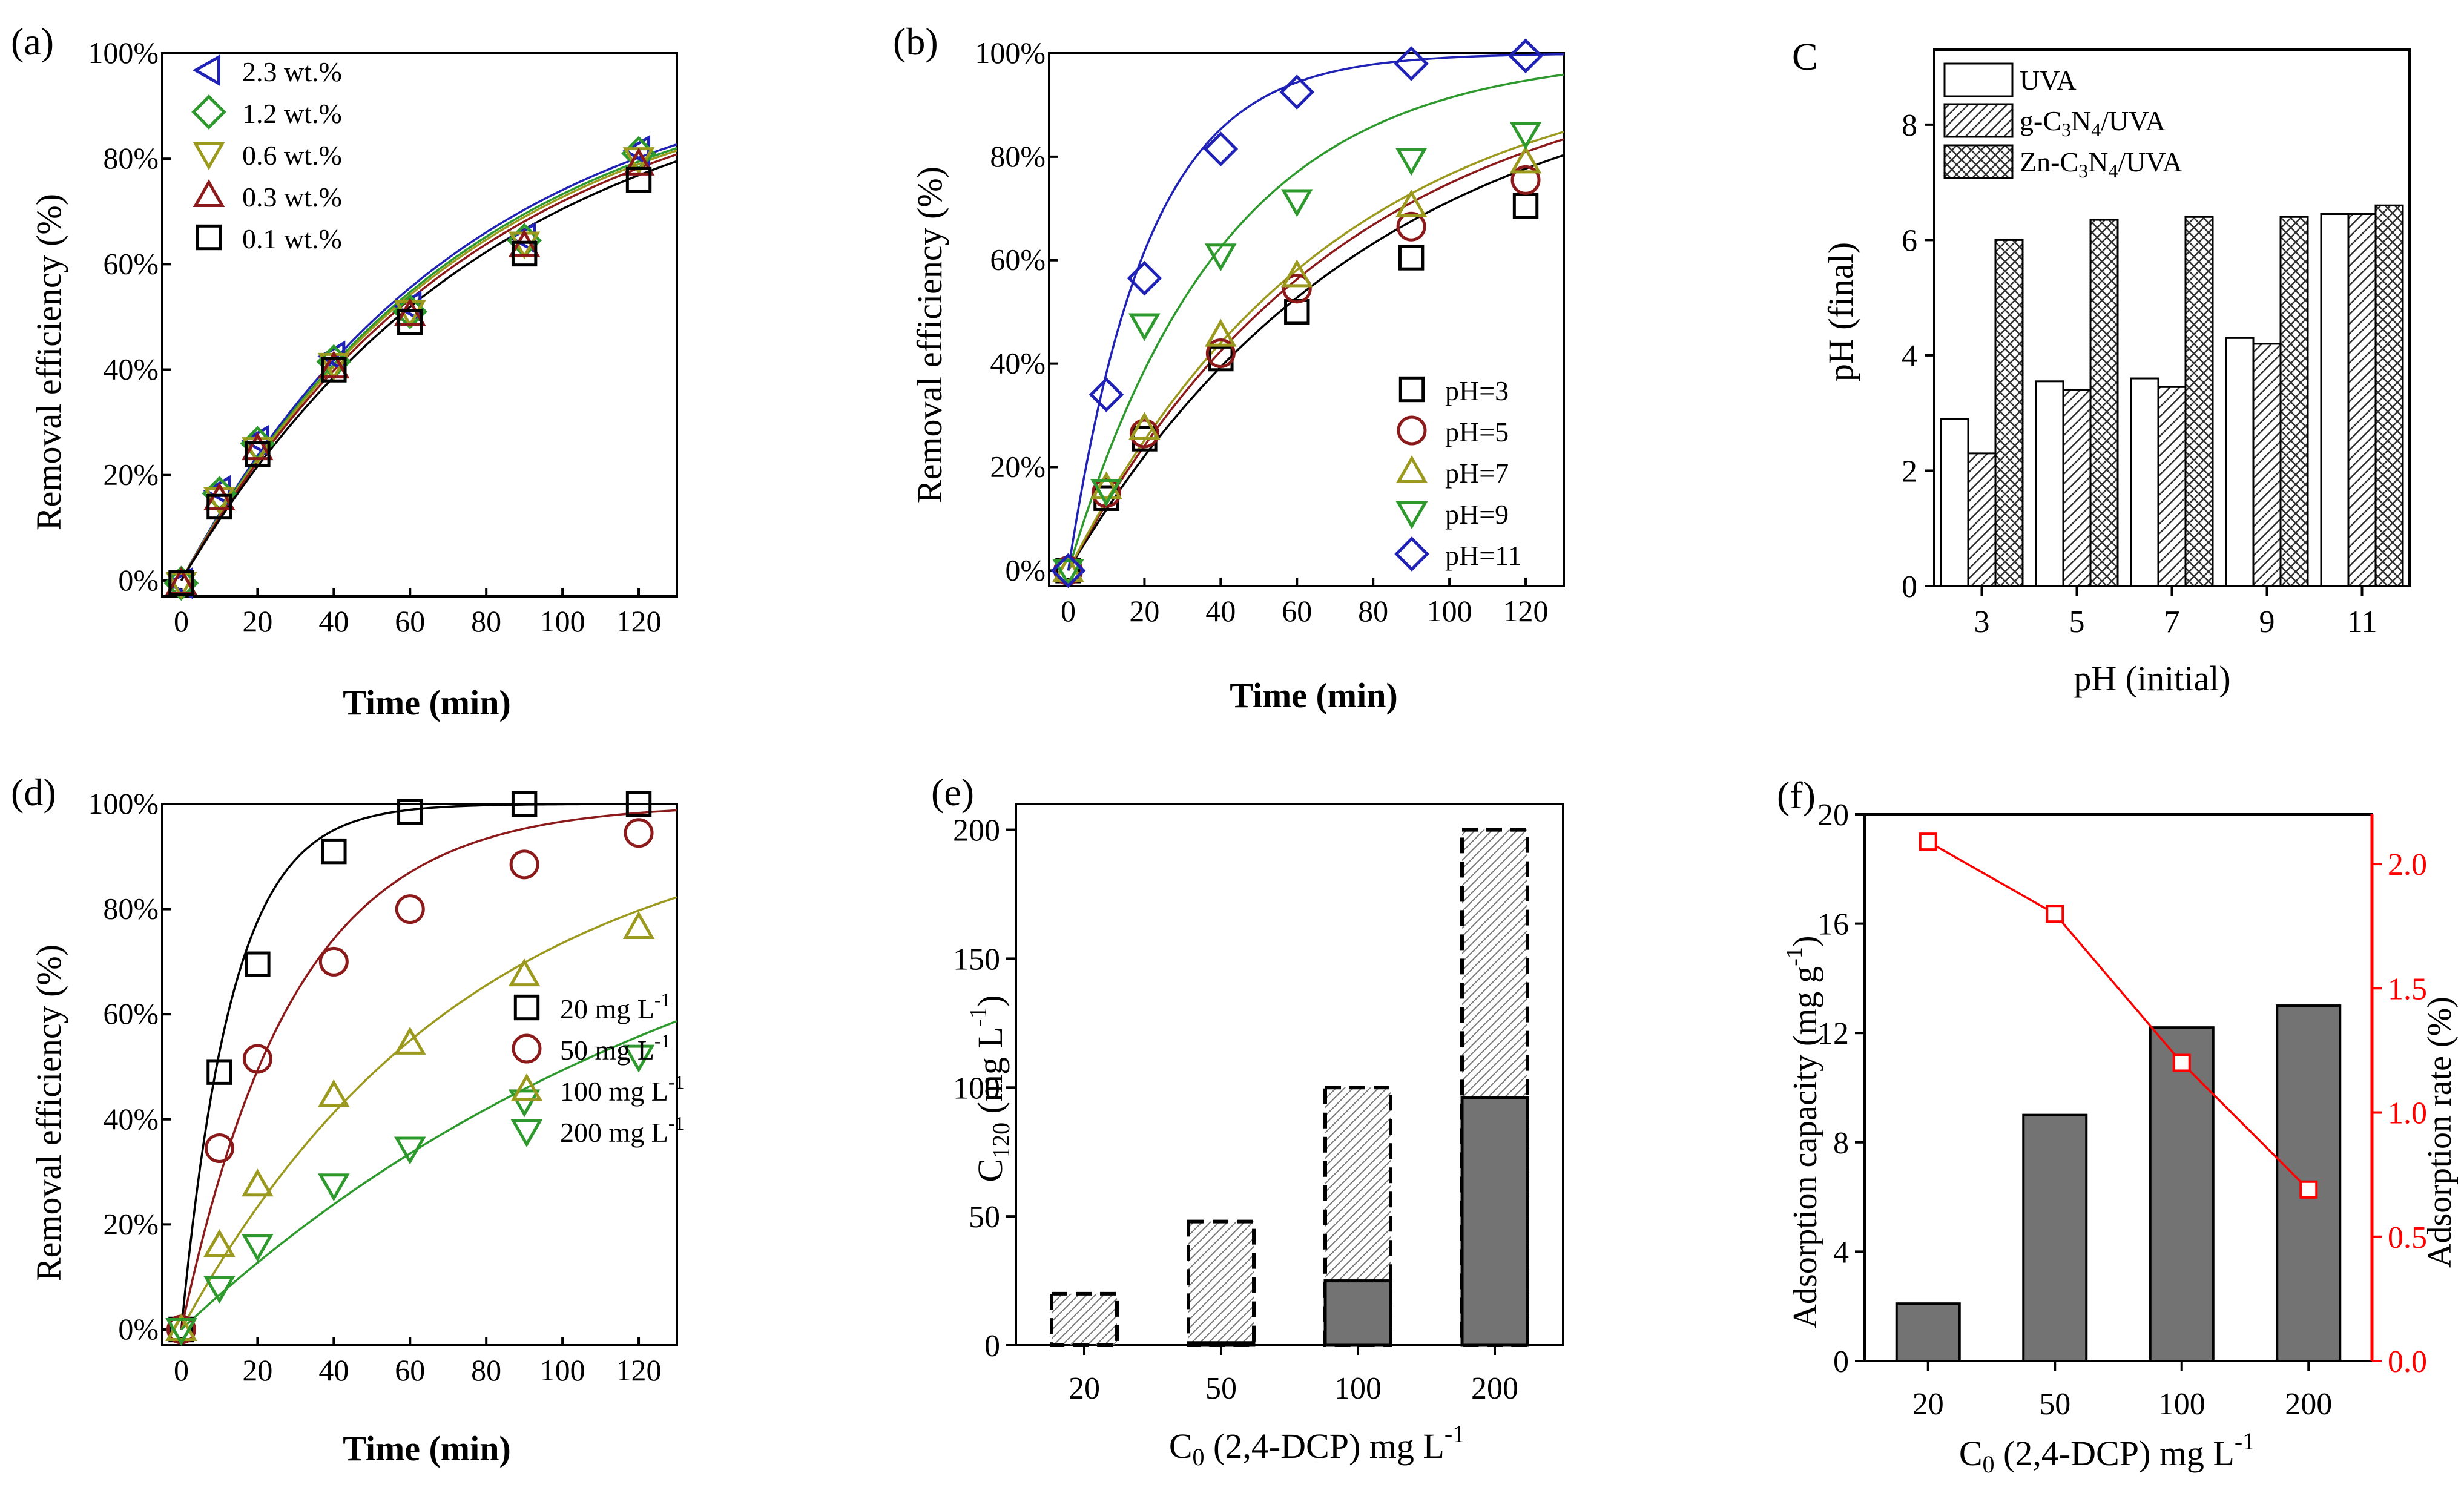 Image resolution: width=2464 pixels, height=1493 pixels. What do you see at coordinates (1909, 125) in the screenshot?
I see `panel-c-ytick-label: 8` at bounding box center [1909, 125].